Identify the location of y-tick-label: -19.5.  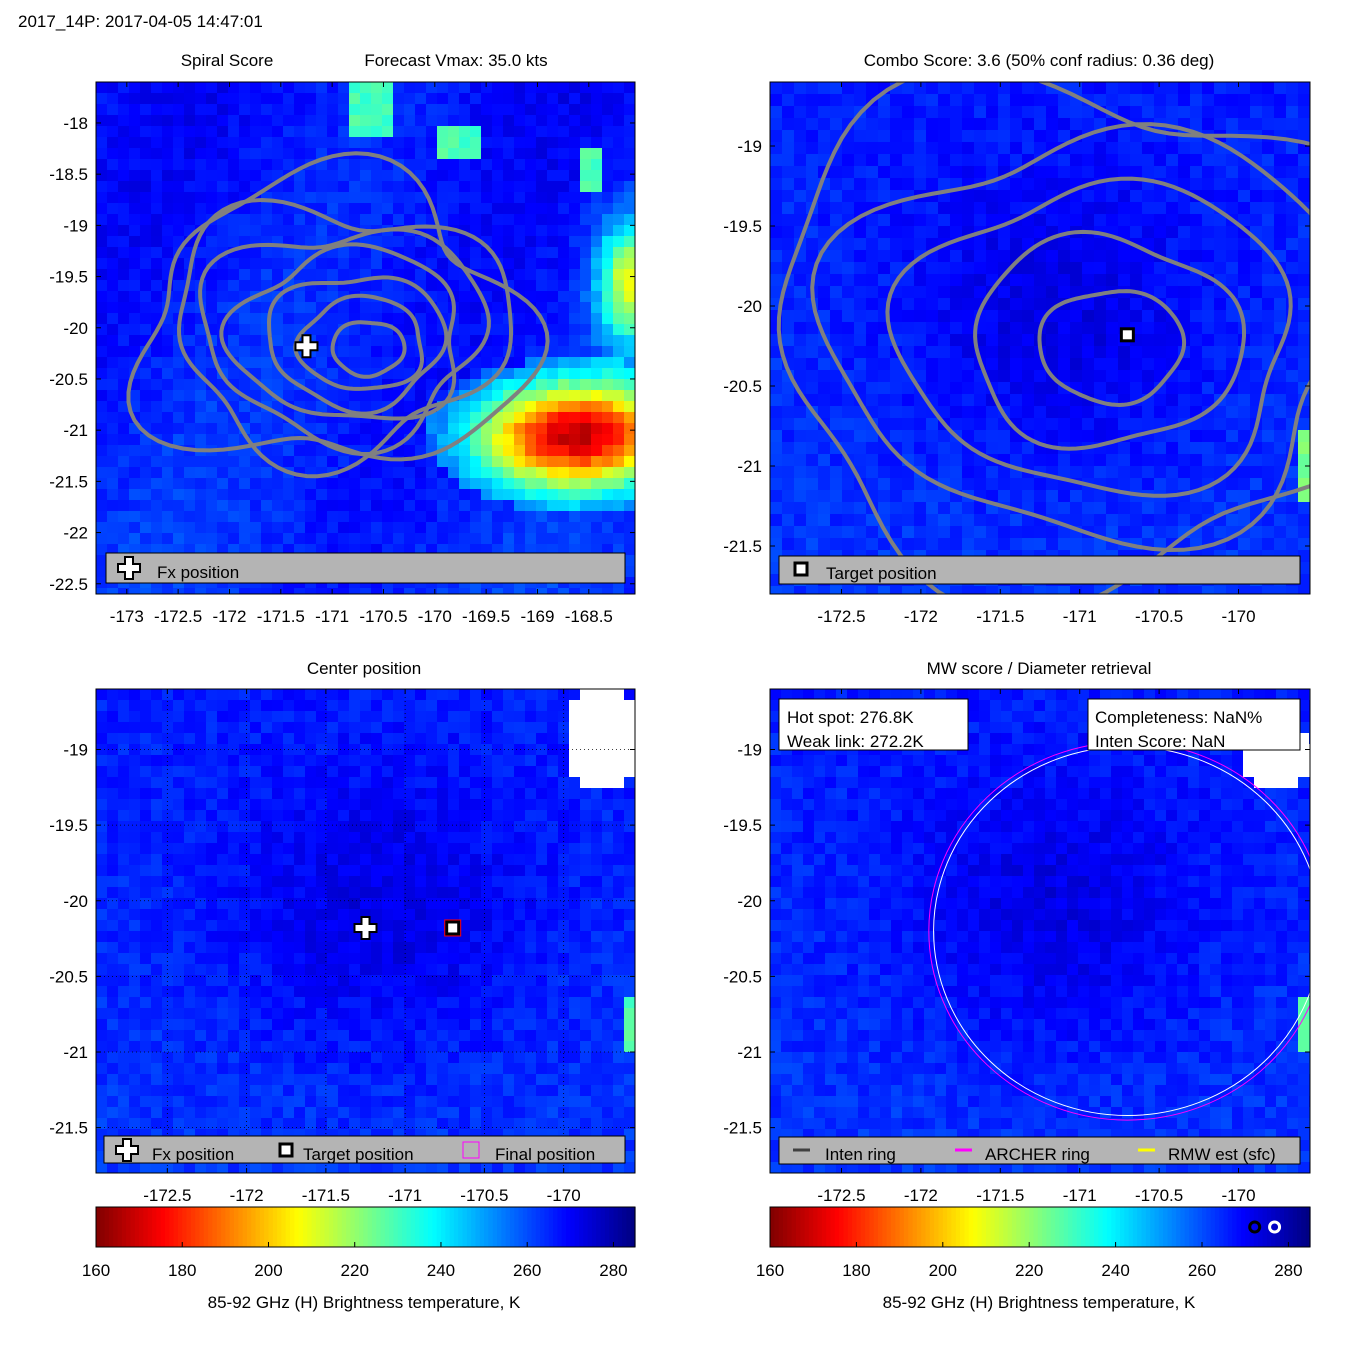
(68, 277).